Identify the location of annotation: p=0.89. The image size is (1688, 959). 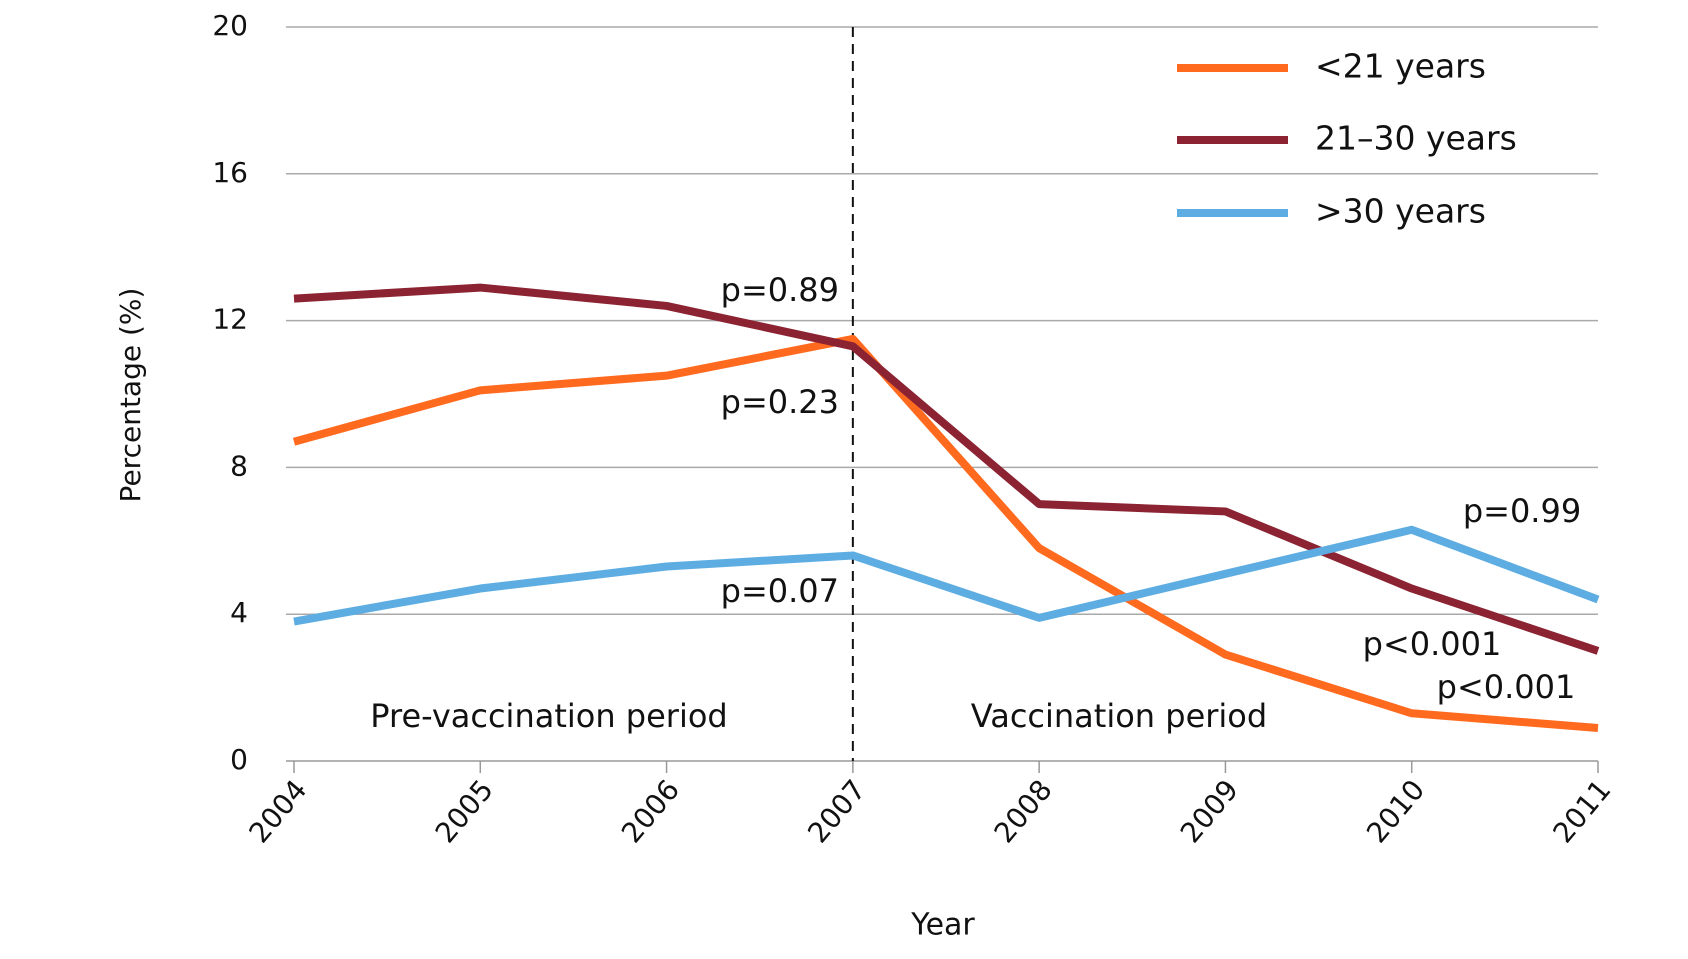
(780, 290).